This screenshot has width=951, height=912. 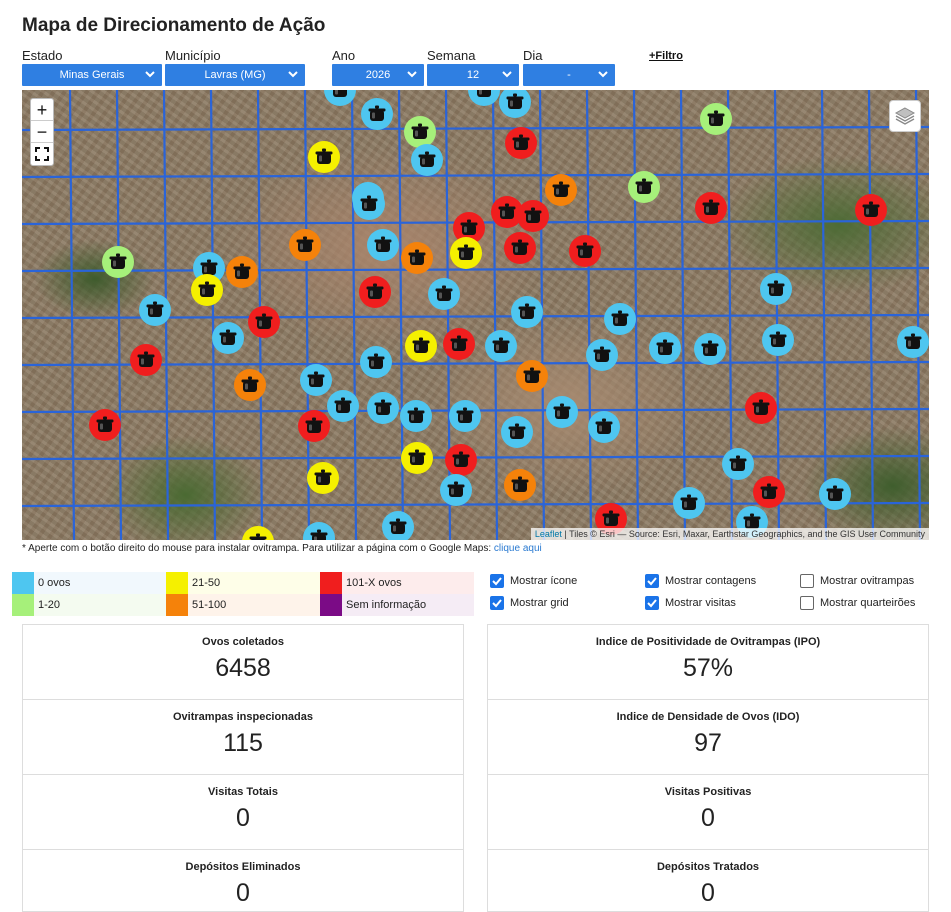 I want to click on fullscreen-button, so click(x=42, y=154).